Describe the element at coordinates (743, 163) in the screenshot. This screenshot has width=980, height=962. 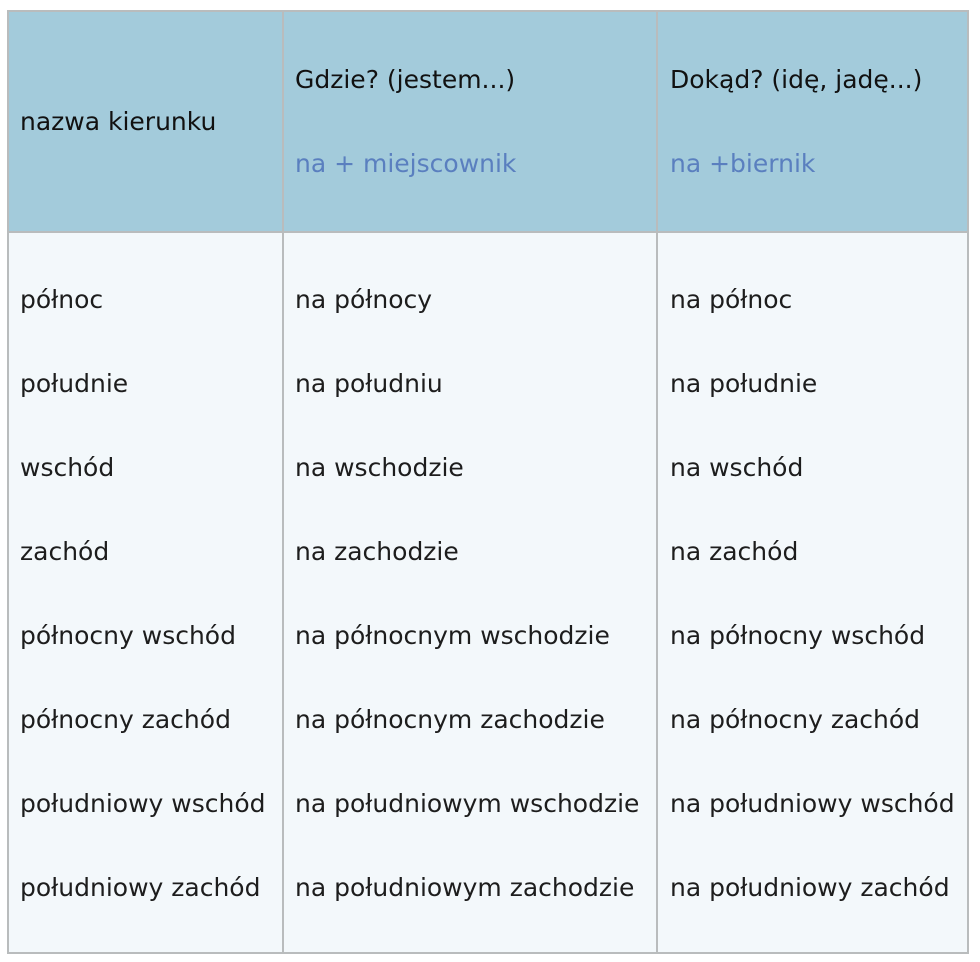
I see `header-whither-subtitle: na +biernik` at that location.